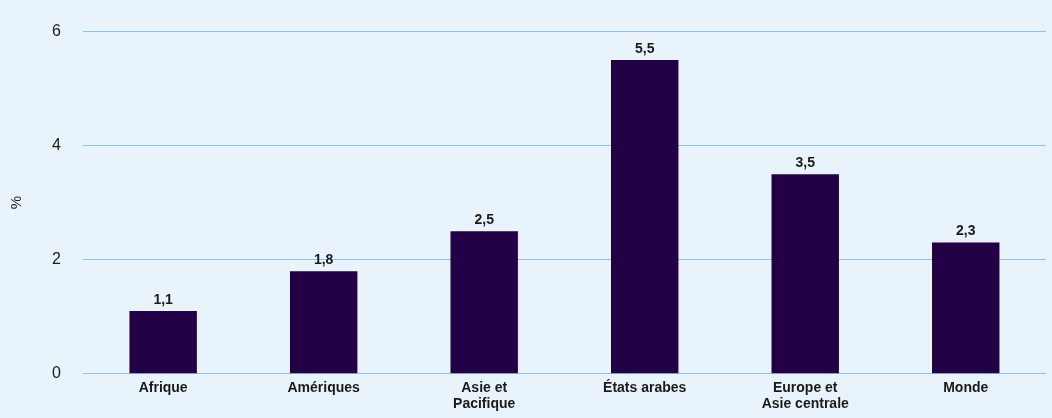 The image size is (1052, 418). I want to click on data-label: 1,8, so click(323, 259).